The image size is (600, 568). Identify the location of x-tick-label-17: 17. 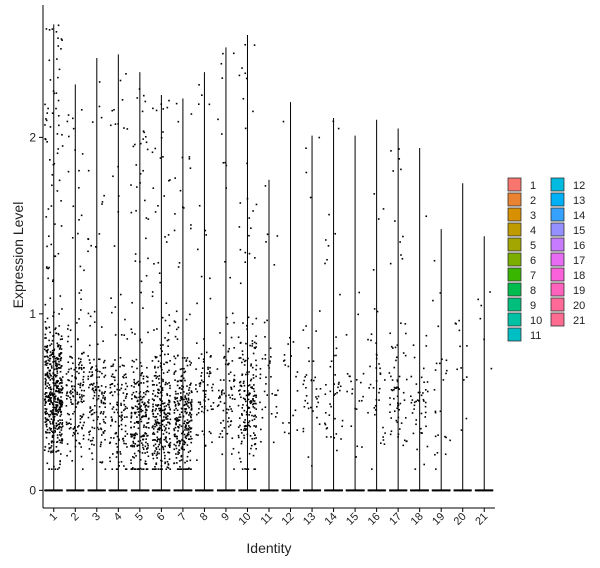
(395, 519).